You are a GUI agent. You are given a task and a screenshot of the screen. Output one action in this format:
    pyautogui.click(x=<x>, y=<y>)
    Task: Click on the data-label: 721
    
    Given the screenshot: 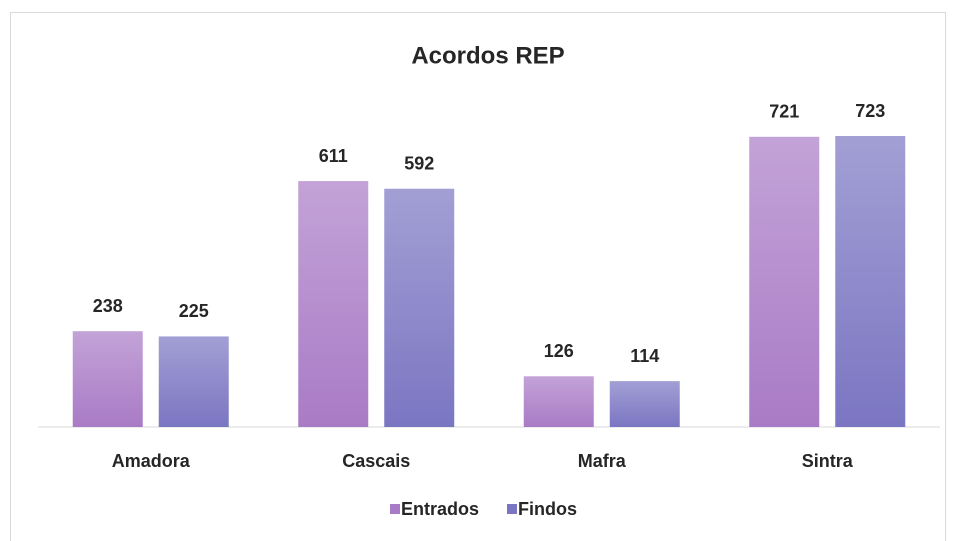 What is the action you would take?
    pyautogui.click(x=784, y=112)
    